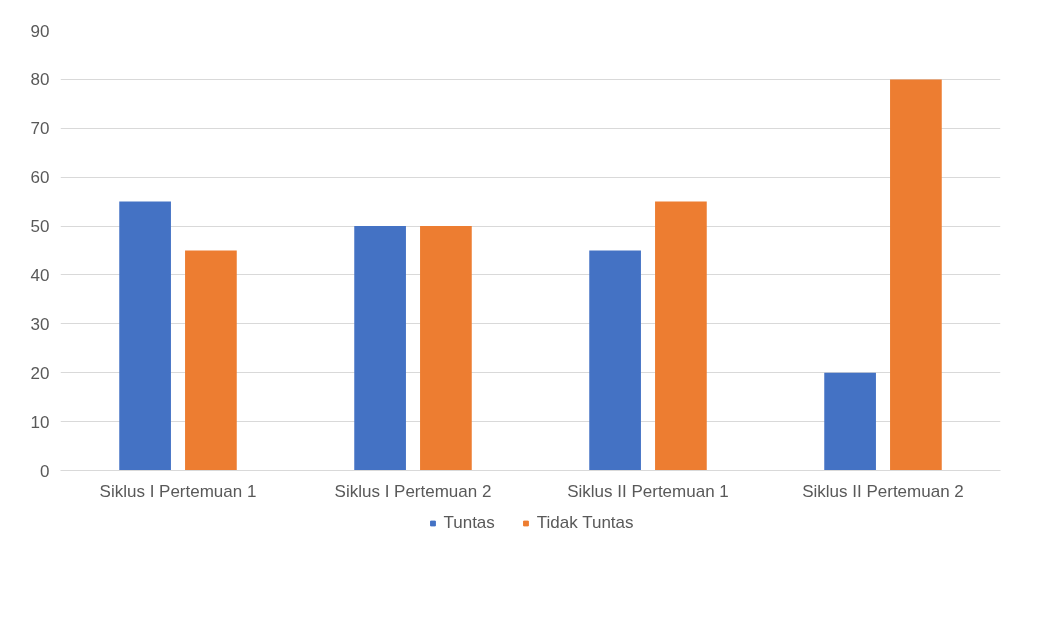 Image resolution: width=1064 pixels, height=623 pixels. What do you see at coordinates (585, 523) in the screenshot?
I see `legend-label: Tidak Tuntas` at bounding box center [585, 523].